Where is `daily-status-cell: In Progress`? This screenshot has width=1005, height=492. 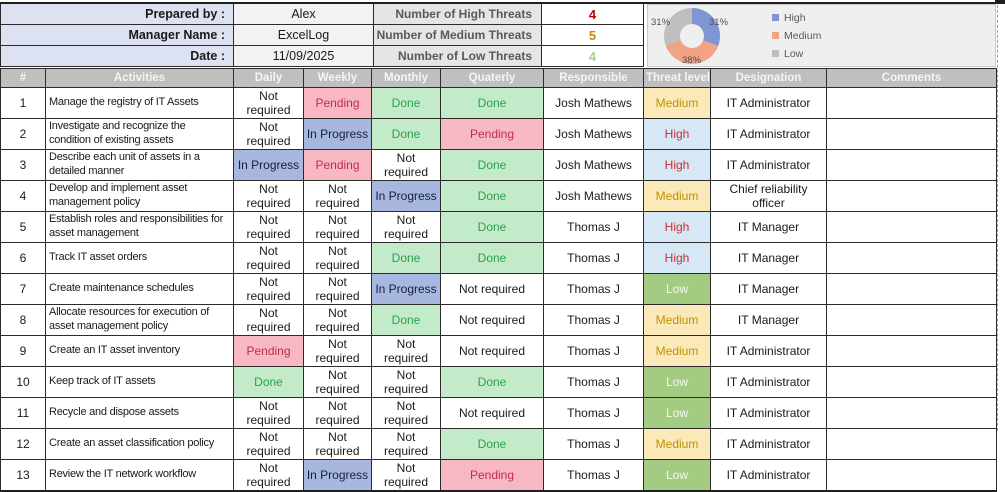 daily-status-cell: In Progress is located at coordinates (268, 165).